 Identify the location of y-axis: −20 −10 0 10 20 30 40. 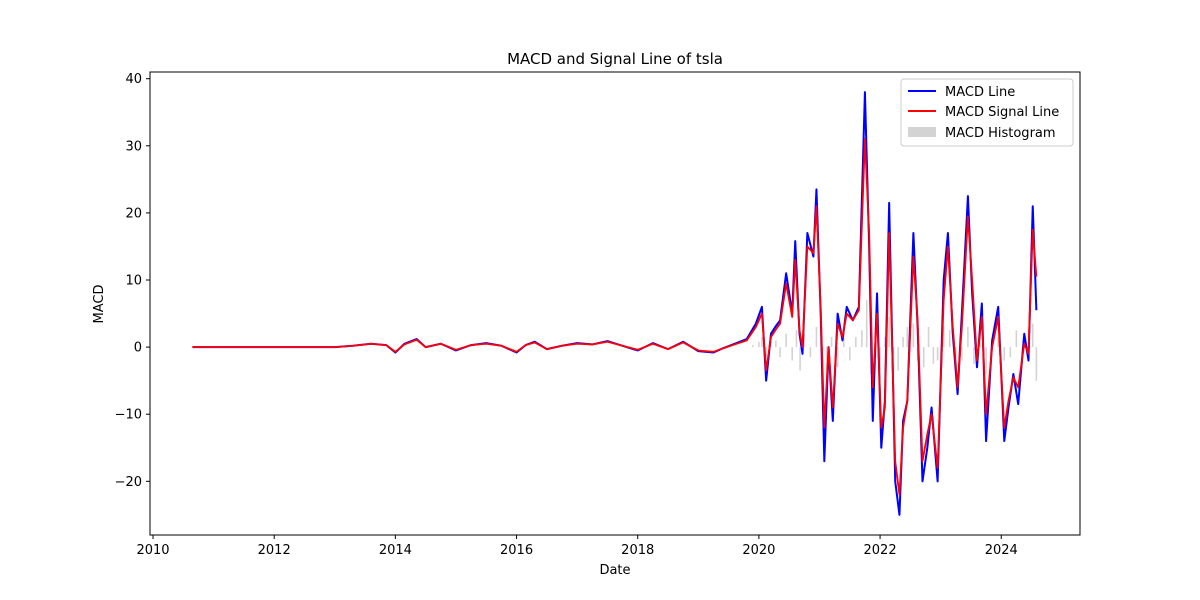
(132, 281).